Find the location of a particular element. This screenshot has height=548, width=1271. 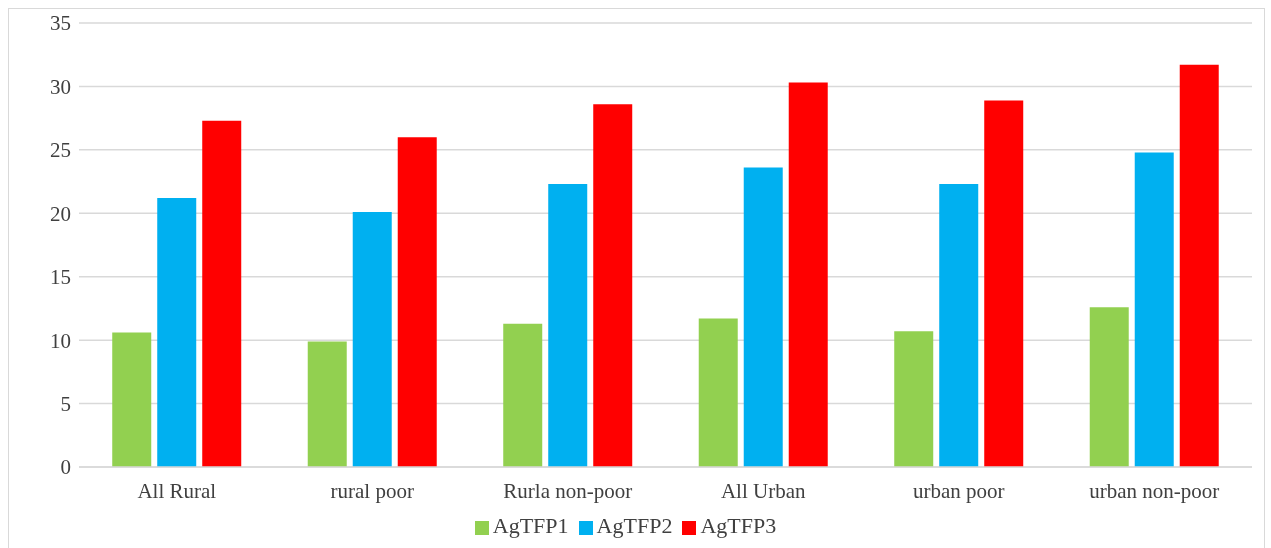

x-tick-label: rural poor is located at coordinates (372, 490).